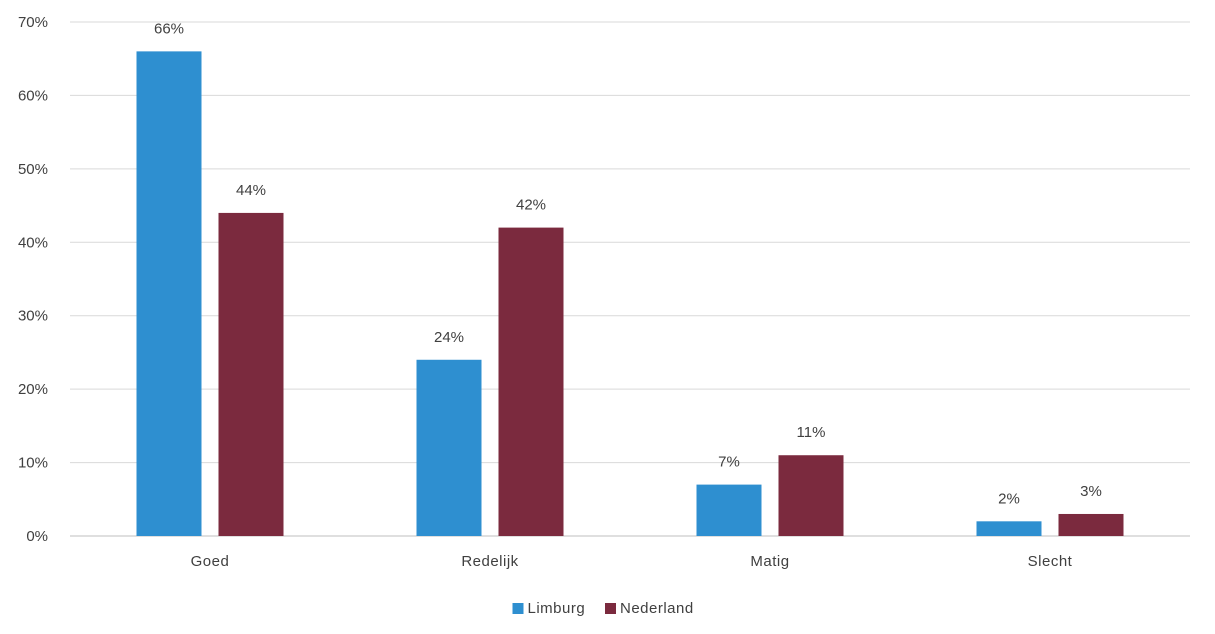 The image size is (1215, 634). Describe the element at coordinates (729, 462) in the screenshot. I see `data-label: 7%` at that location.